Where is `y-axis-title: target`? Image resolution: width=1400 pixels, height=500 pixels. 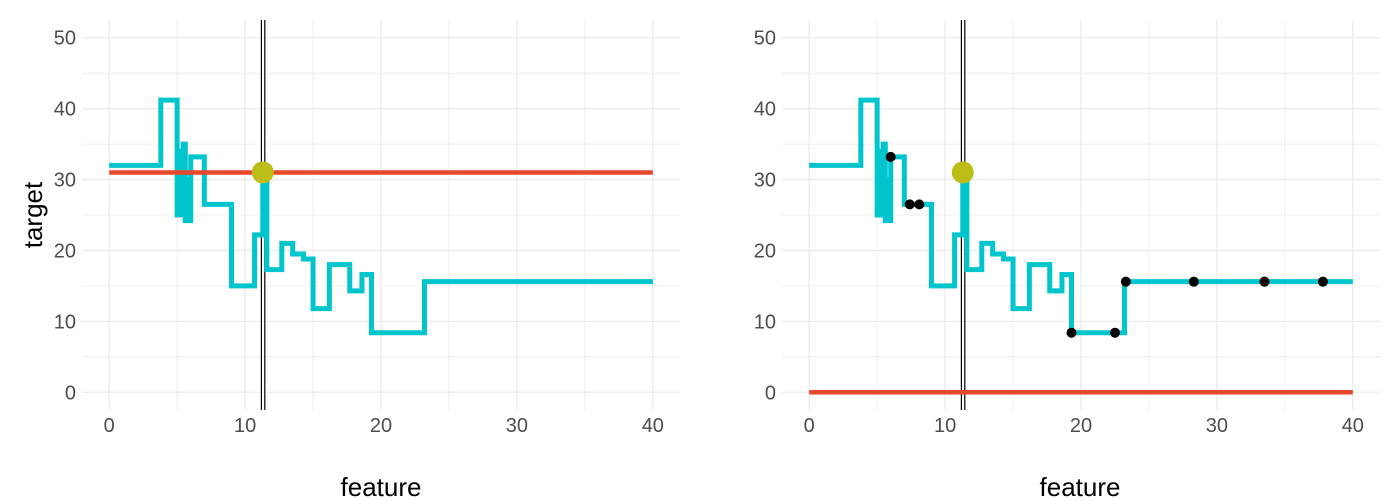
y-axis-title: target is located at coordinates (33, 214).